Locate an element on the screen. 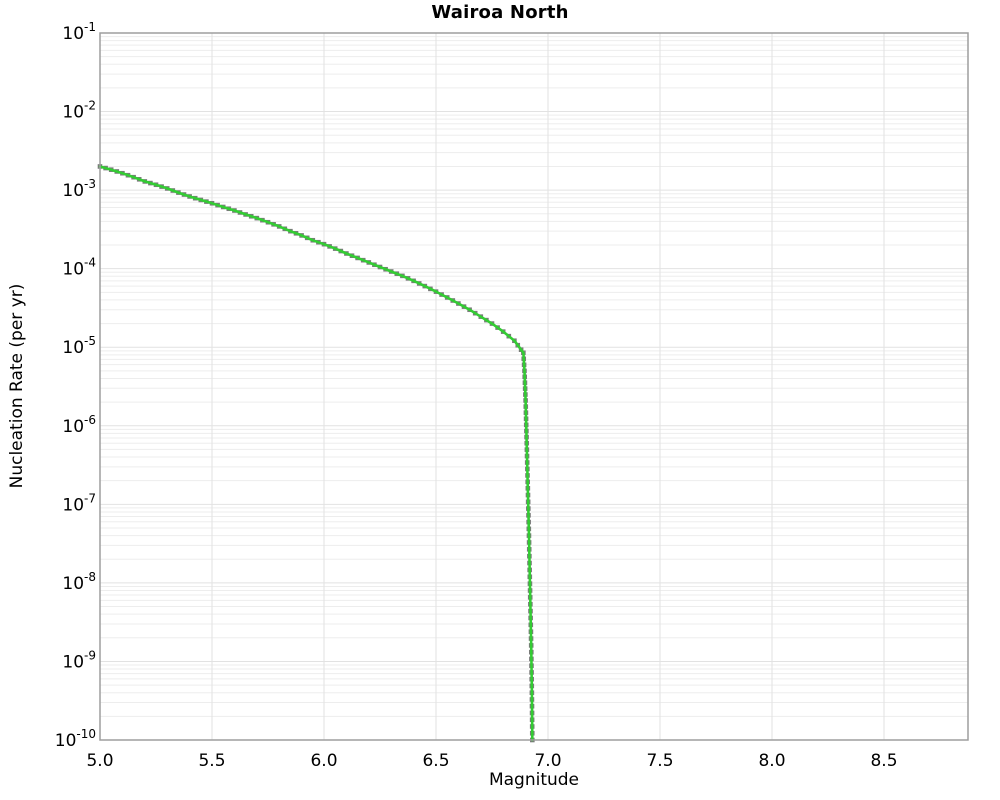 This screenshot has height=800, width=1000. y-tick-label: 10⁻⁸ is located at coordinates (79, 582).